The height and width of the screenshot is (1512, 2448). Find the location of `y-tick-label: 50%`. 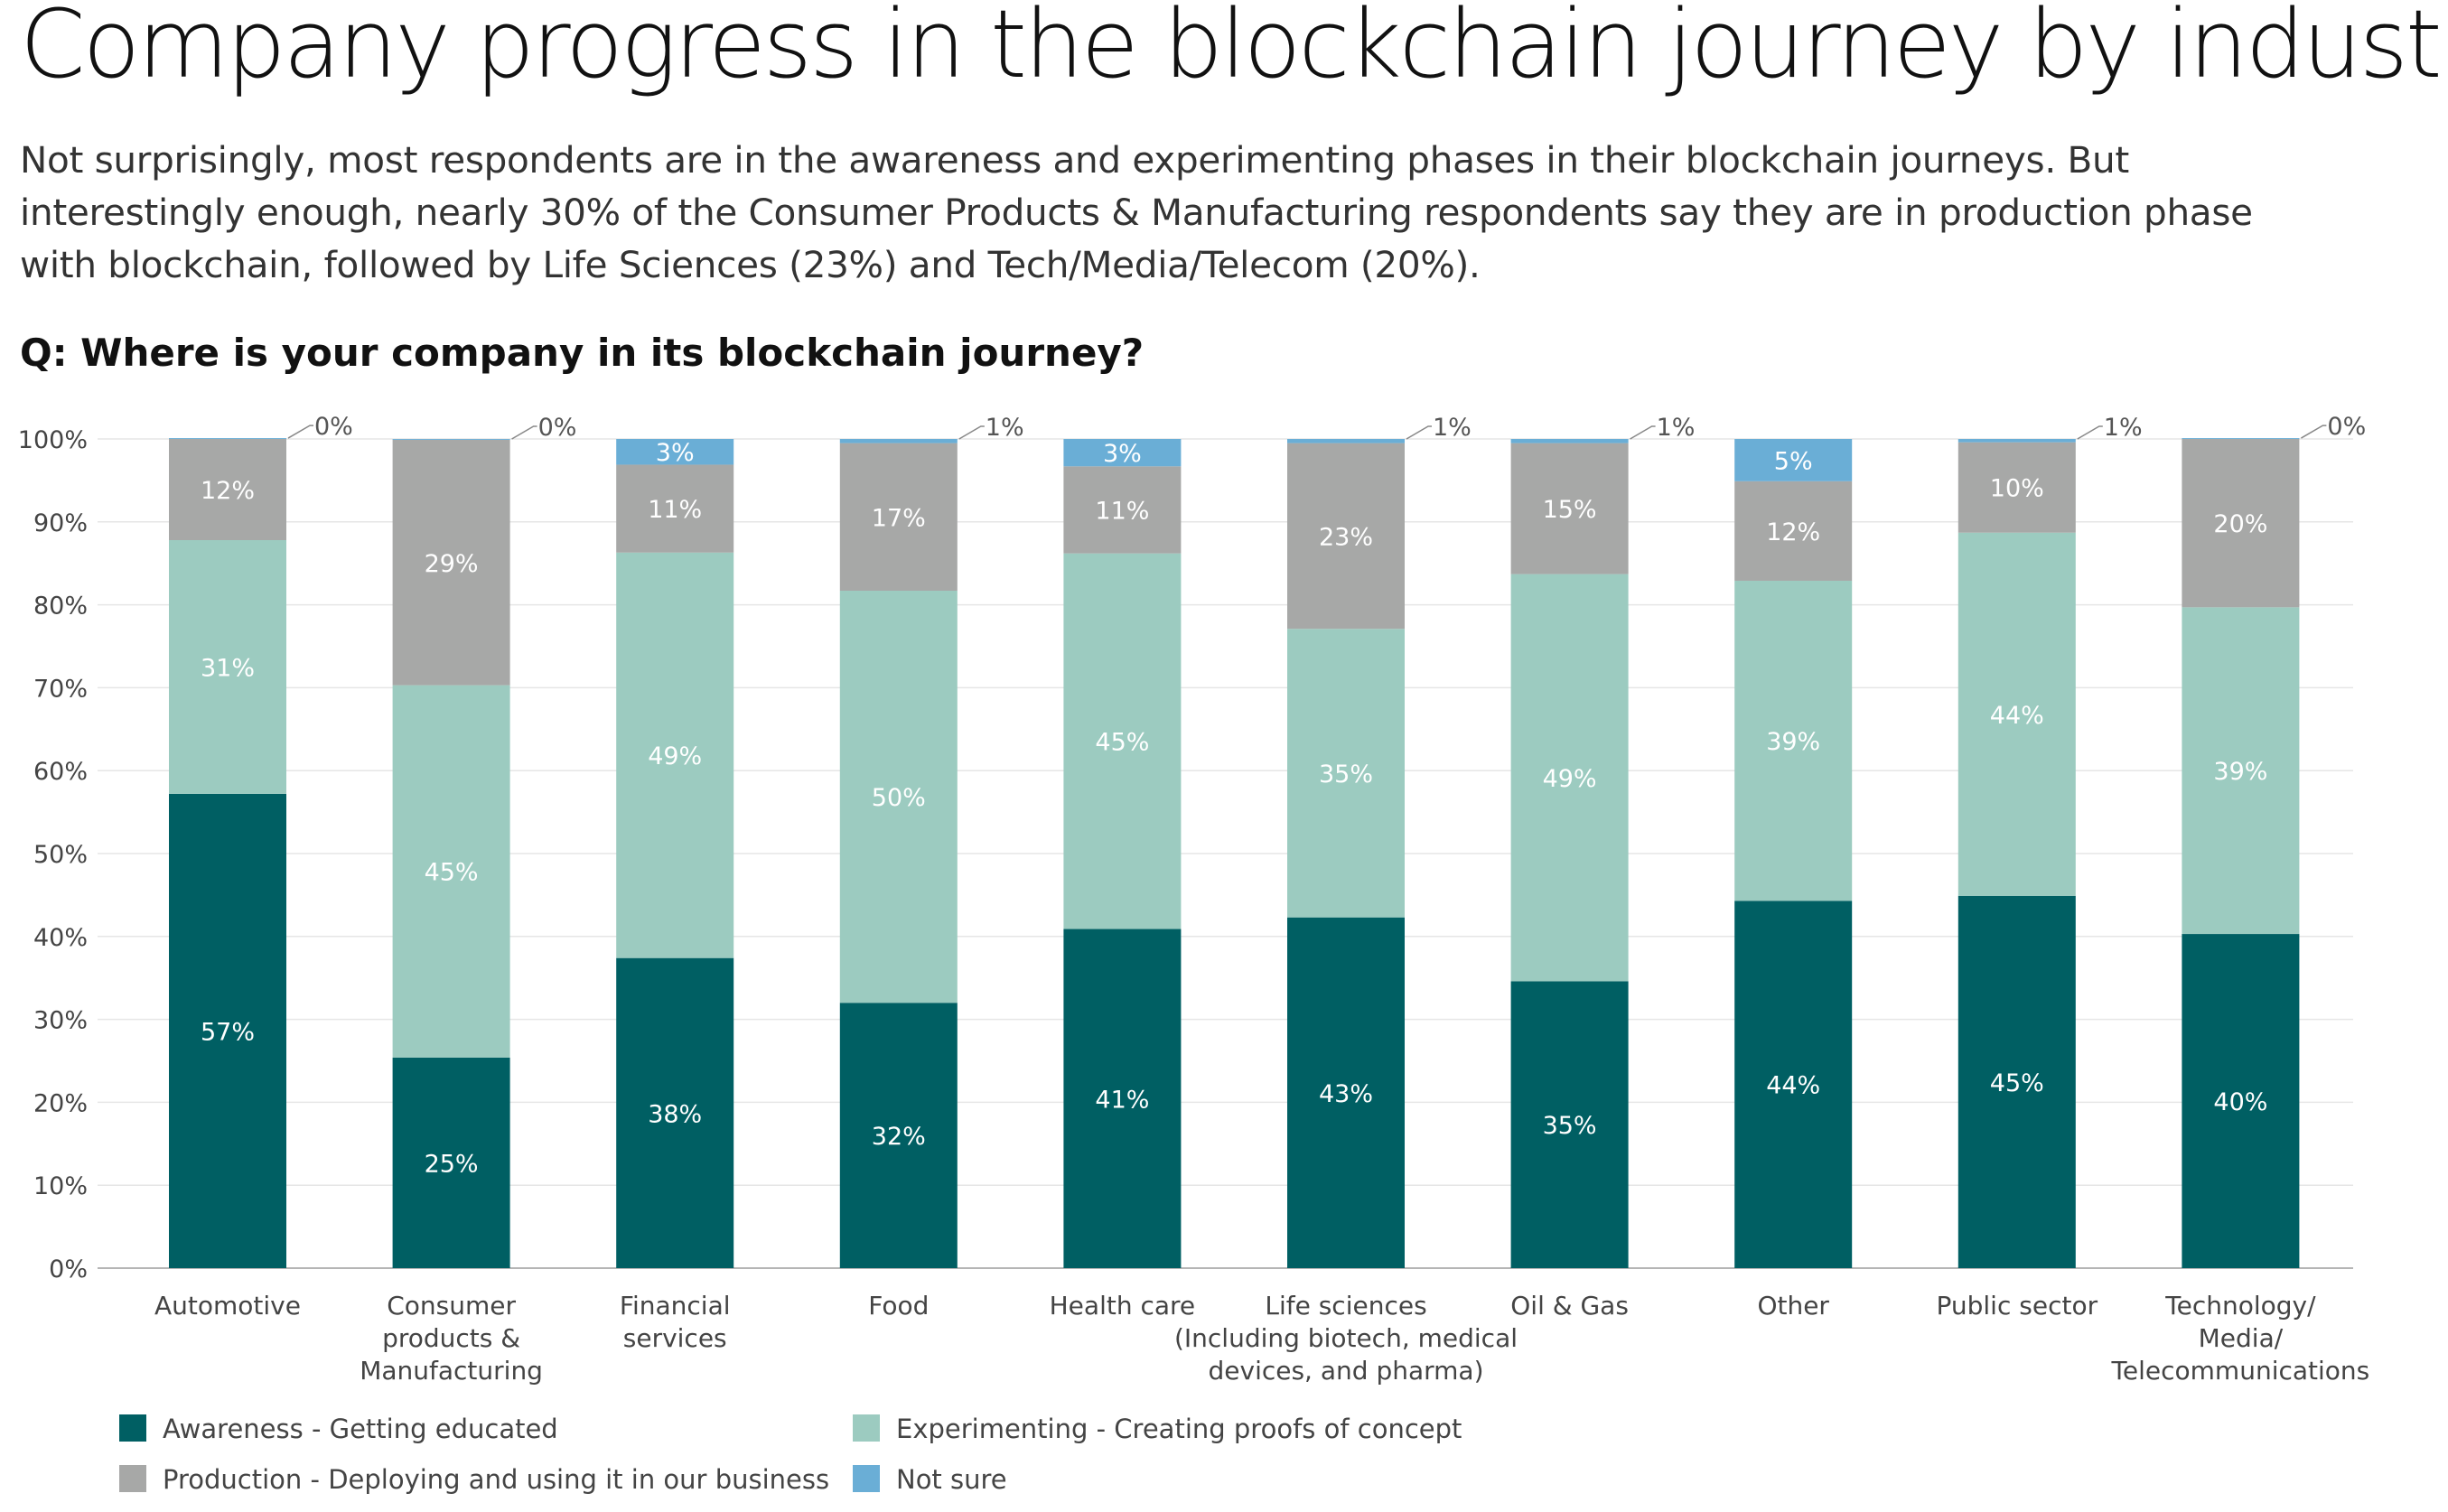

y-tick-label: 50% is located at coordinates (60, 855).